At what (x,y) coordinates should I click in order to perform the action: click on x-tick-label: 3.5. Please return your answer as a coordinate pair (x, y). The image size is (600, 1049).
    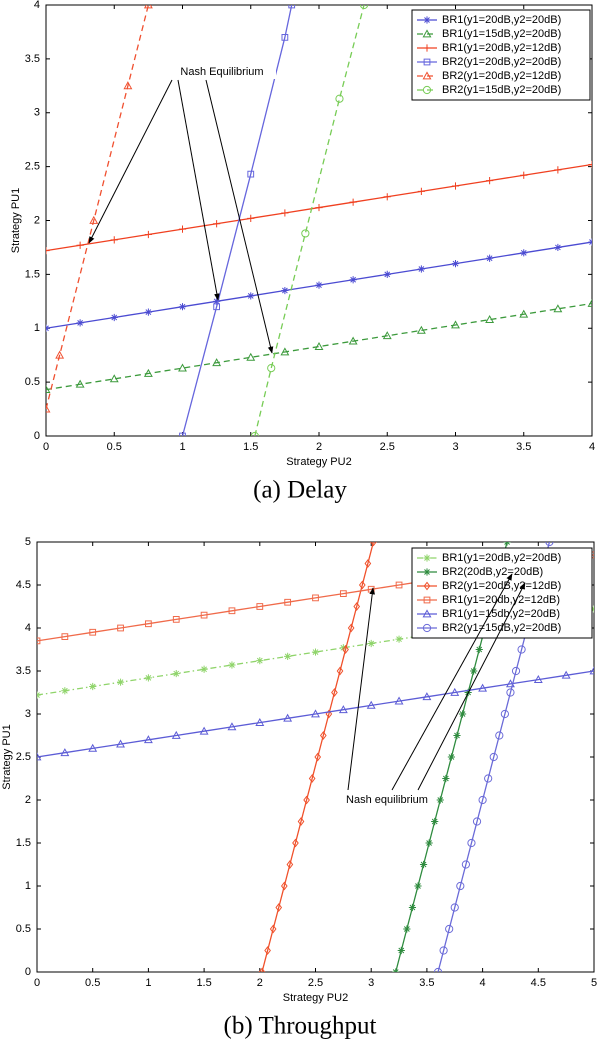
    Looking at the image, I should click on (523, 447).